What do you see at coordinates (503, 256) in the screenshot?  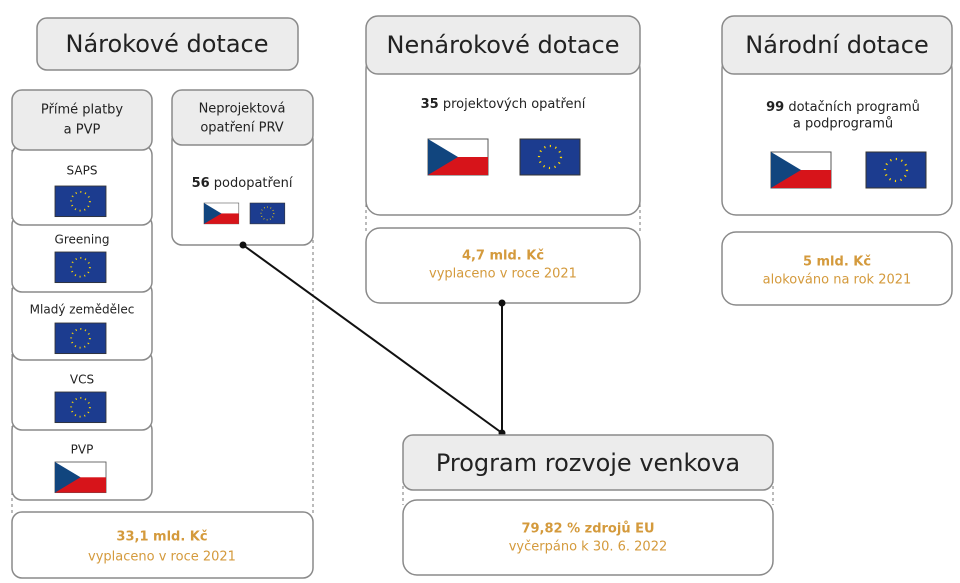 I see `amount: 4,7 mld. Kč` at bounding box center [503, 256].